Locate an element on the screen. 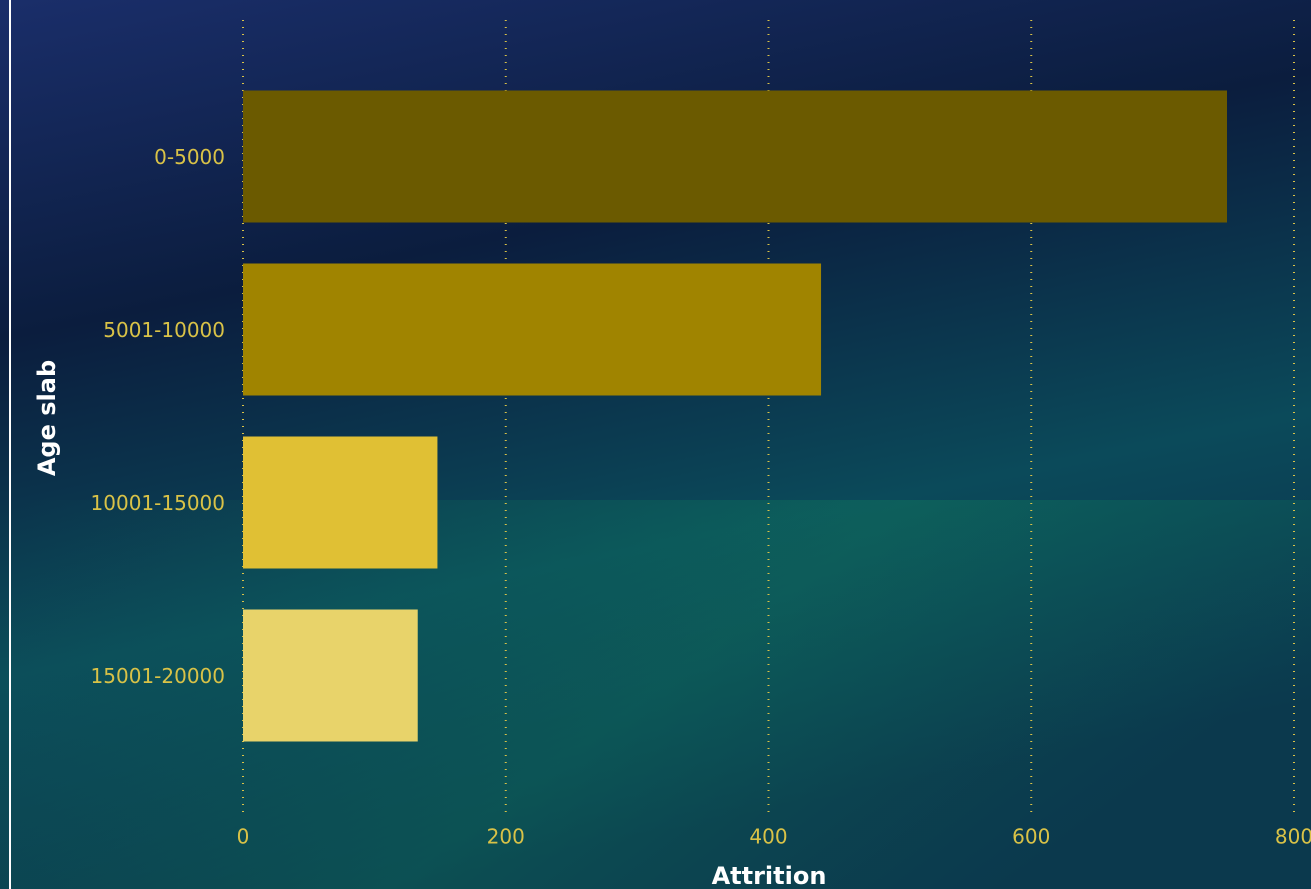 This screenshot has width=1311, height=889. y-tick-label: 15001-20000 is located at coordinates (158, 676).